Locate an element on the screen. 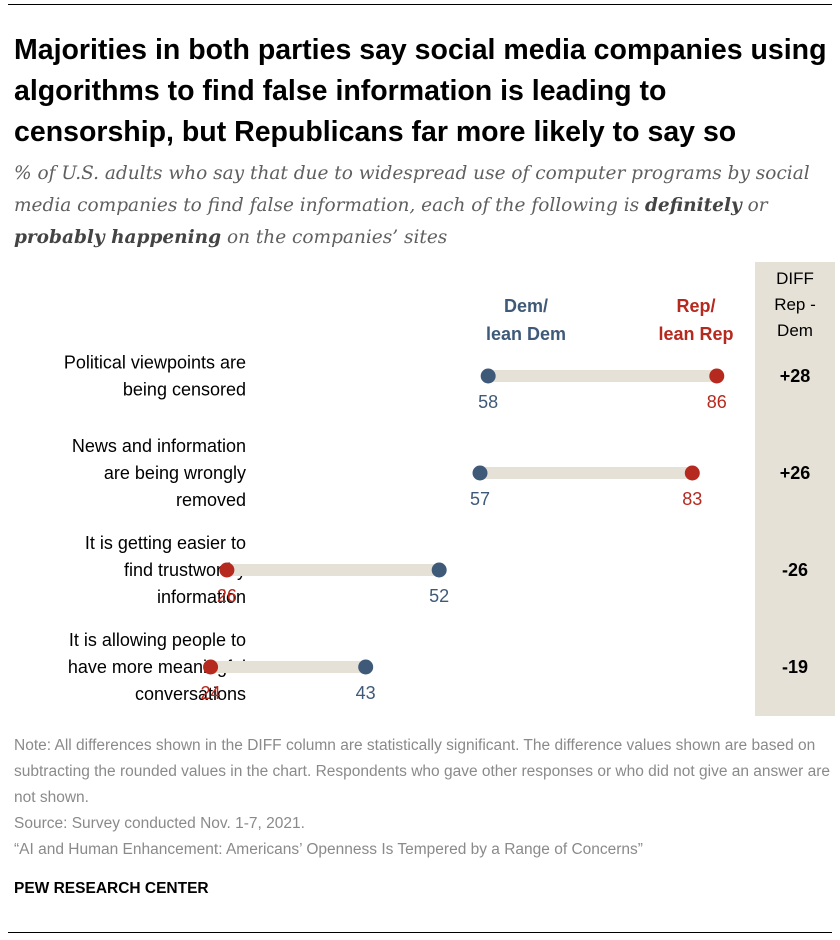 The height and width of the screenshot is (940, 840). pew-research-center-logo-text: PEW RESEARCH CENTER is located at coordinates (111, 888).